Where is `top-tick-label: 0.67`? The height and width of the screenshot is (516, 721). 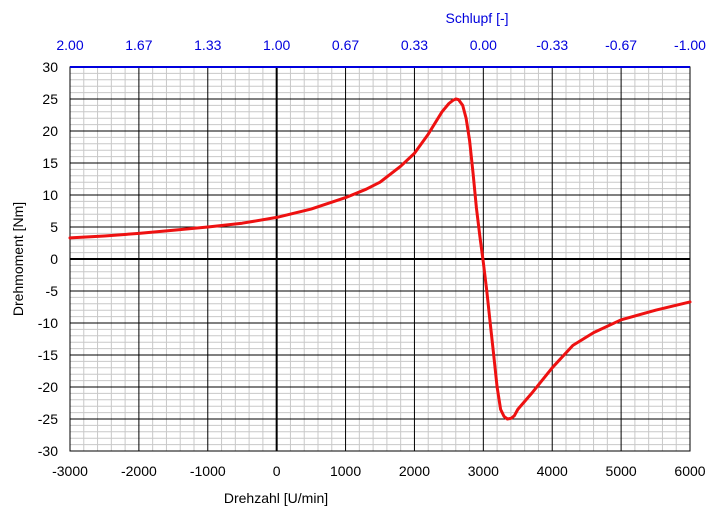
top-tick-label: 0.67 is located at coordinates (345, 45).